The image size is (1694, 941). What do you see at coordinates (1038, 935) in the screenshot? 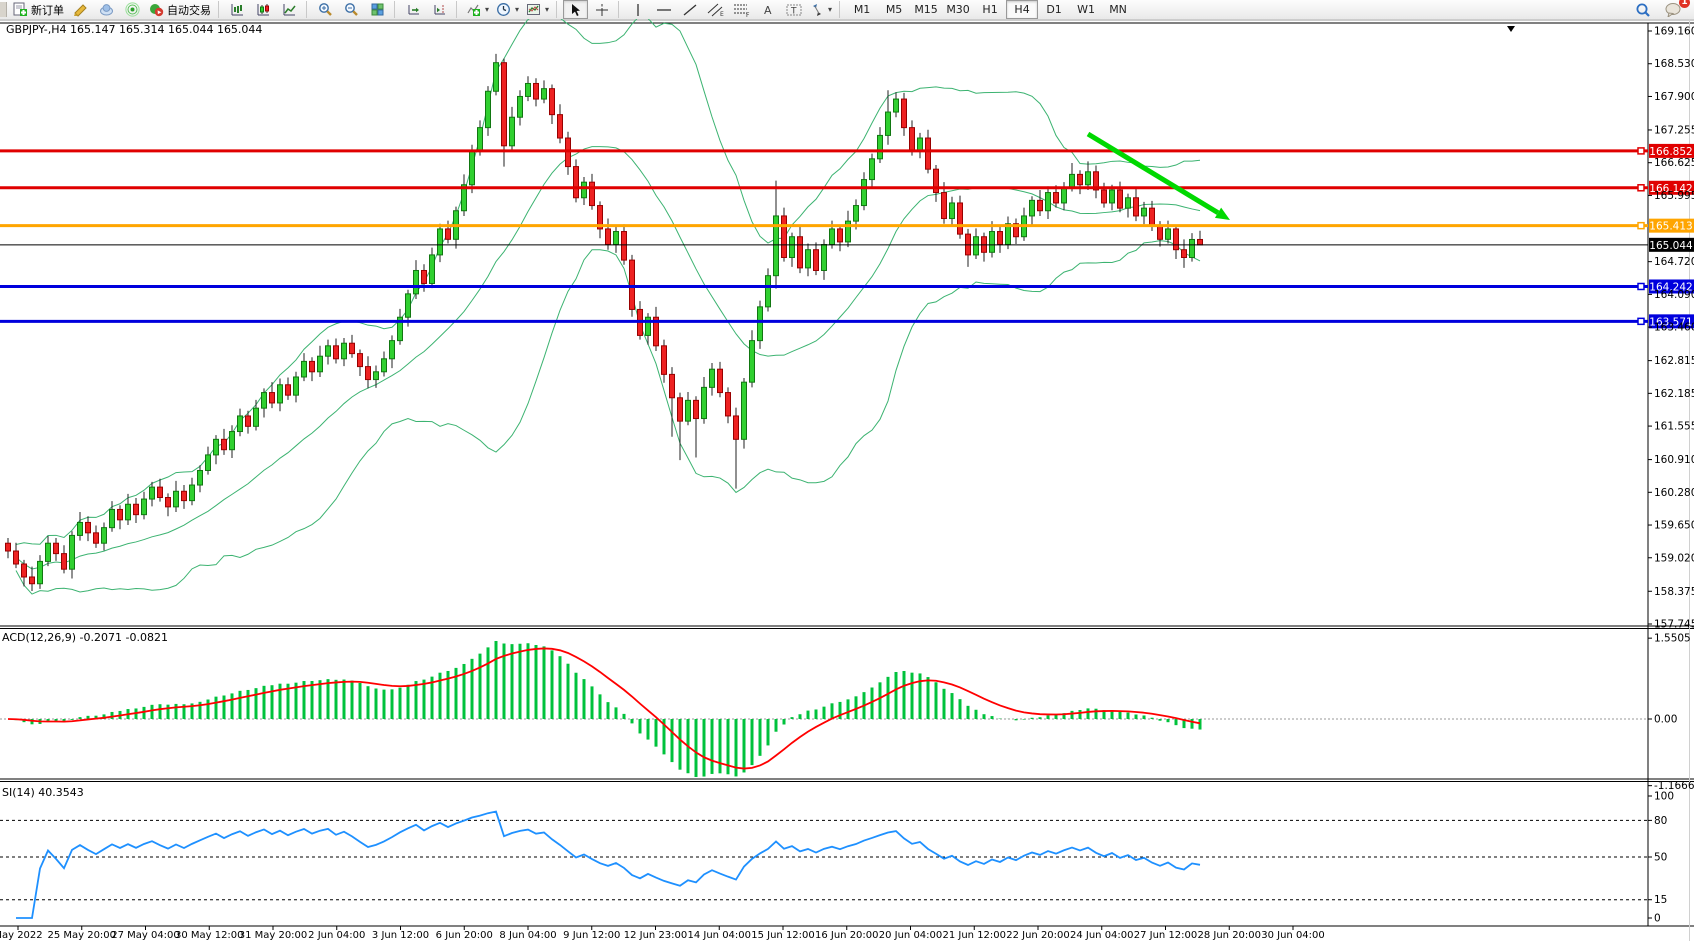
I see `svg-text: 22 Jun 20:00` at bounding box center [1038, 935].